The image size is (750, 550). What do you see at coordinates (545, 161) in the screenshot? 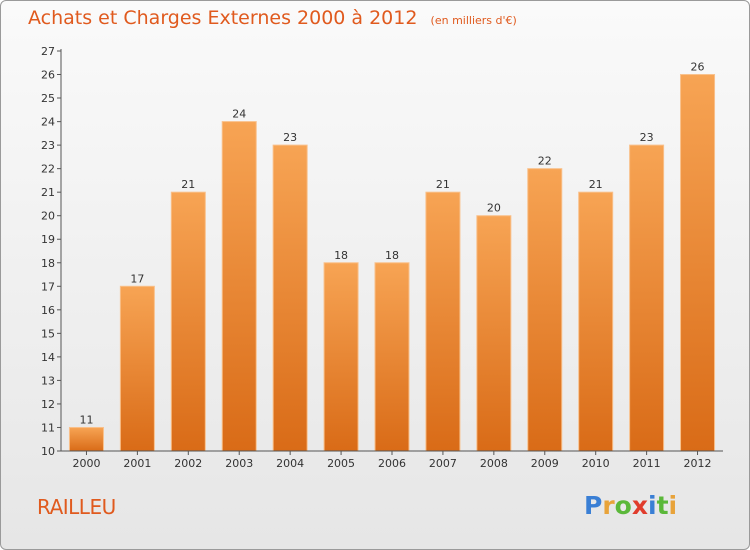
I see `data-label: 22` at bounding box center [545, 161].